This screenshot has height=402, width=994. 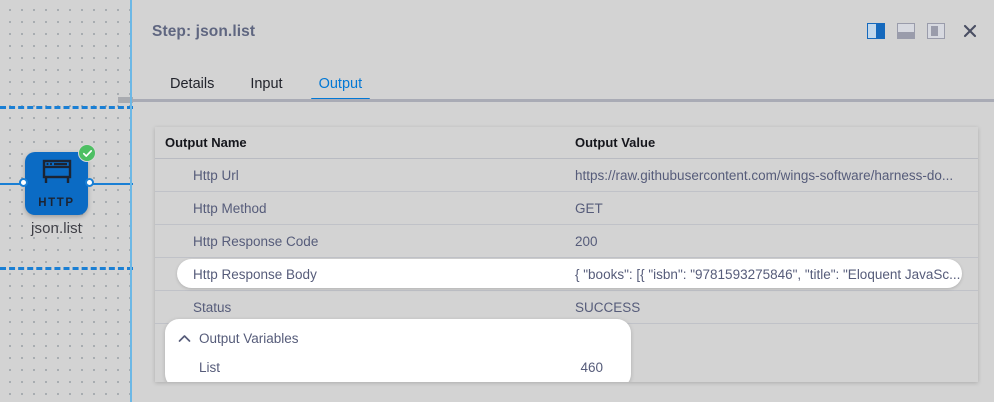 What do you see at coordinates (23, 182) in the screenshot?
I see `node-port-input` at bounding box center [23, 182].